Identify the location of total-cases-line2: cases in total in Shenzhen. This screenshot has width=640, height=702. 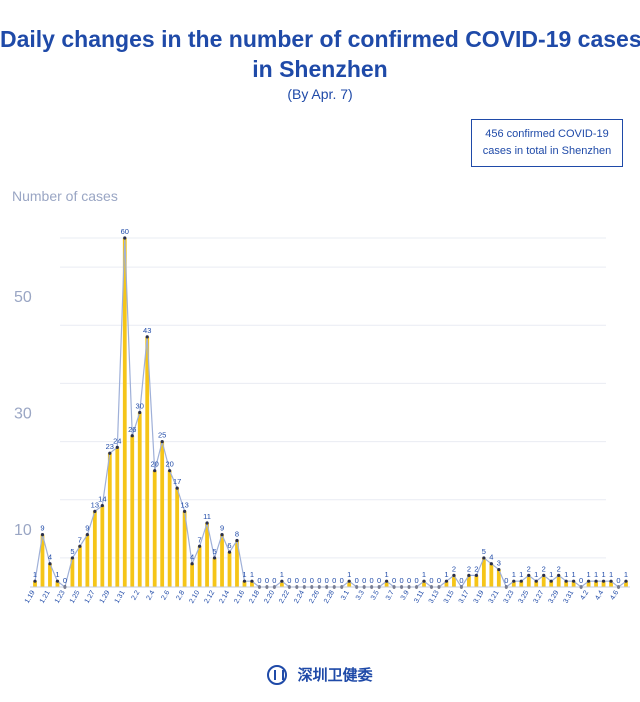
(547, 151).